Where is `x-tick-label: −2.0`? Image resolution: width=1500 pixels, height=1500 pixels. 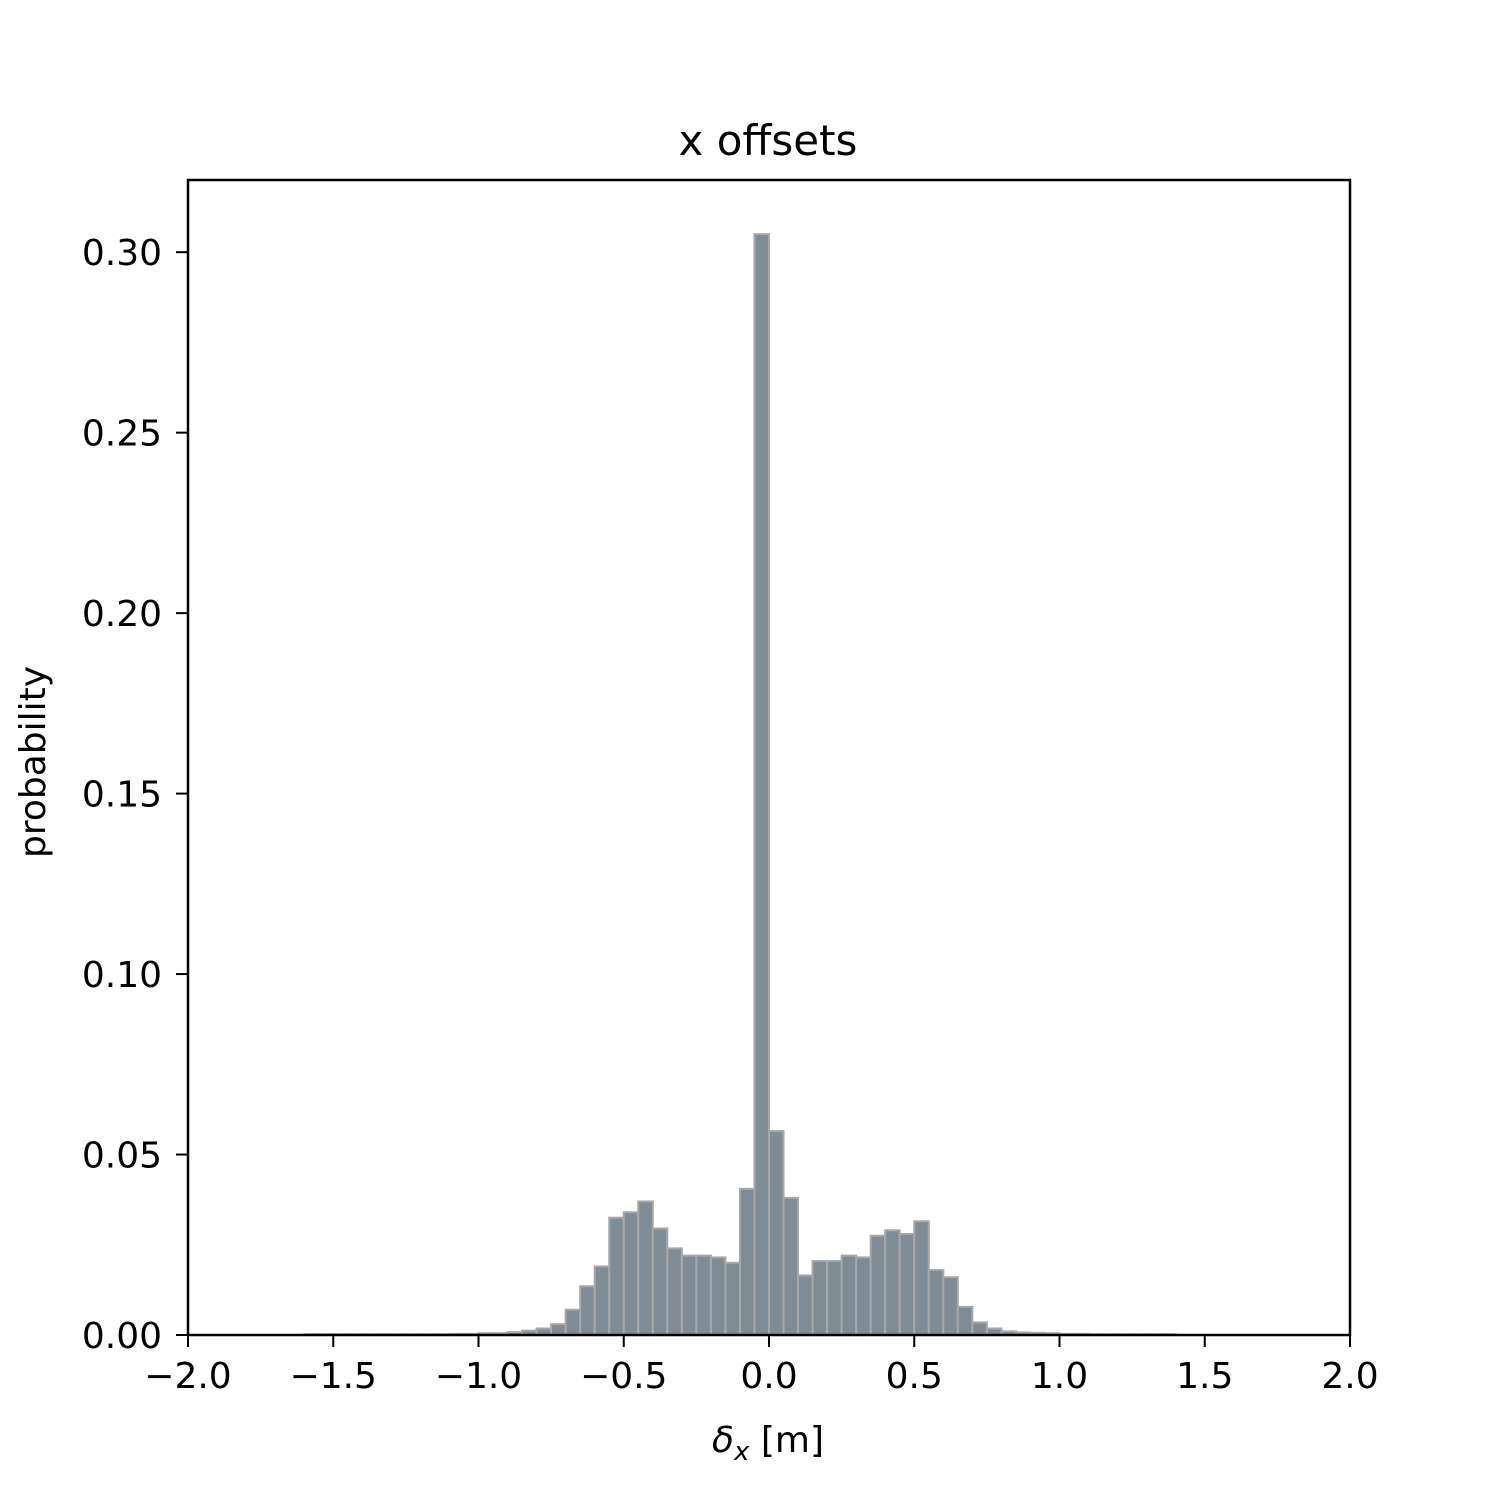
x-tick-label: −2.0 is located at coordinates (187, 1376).